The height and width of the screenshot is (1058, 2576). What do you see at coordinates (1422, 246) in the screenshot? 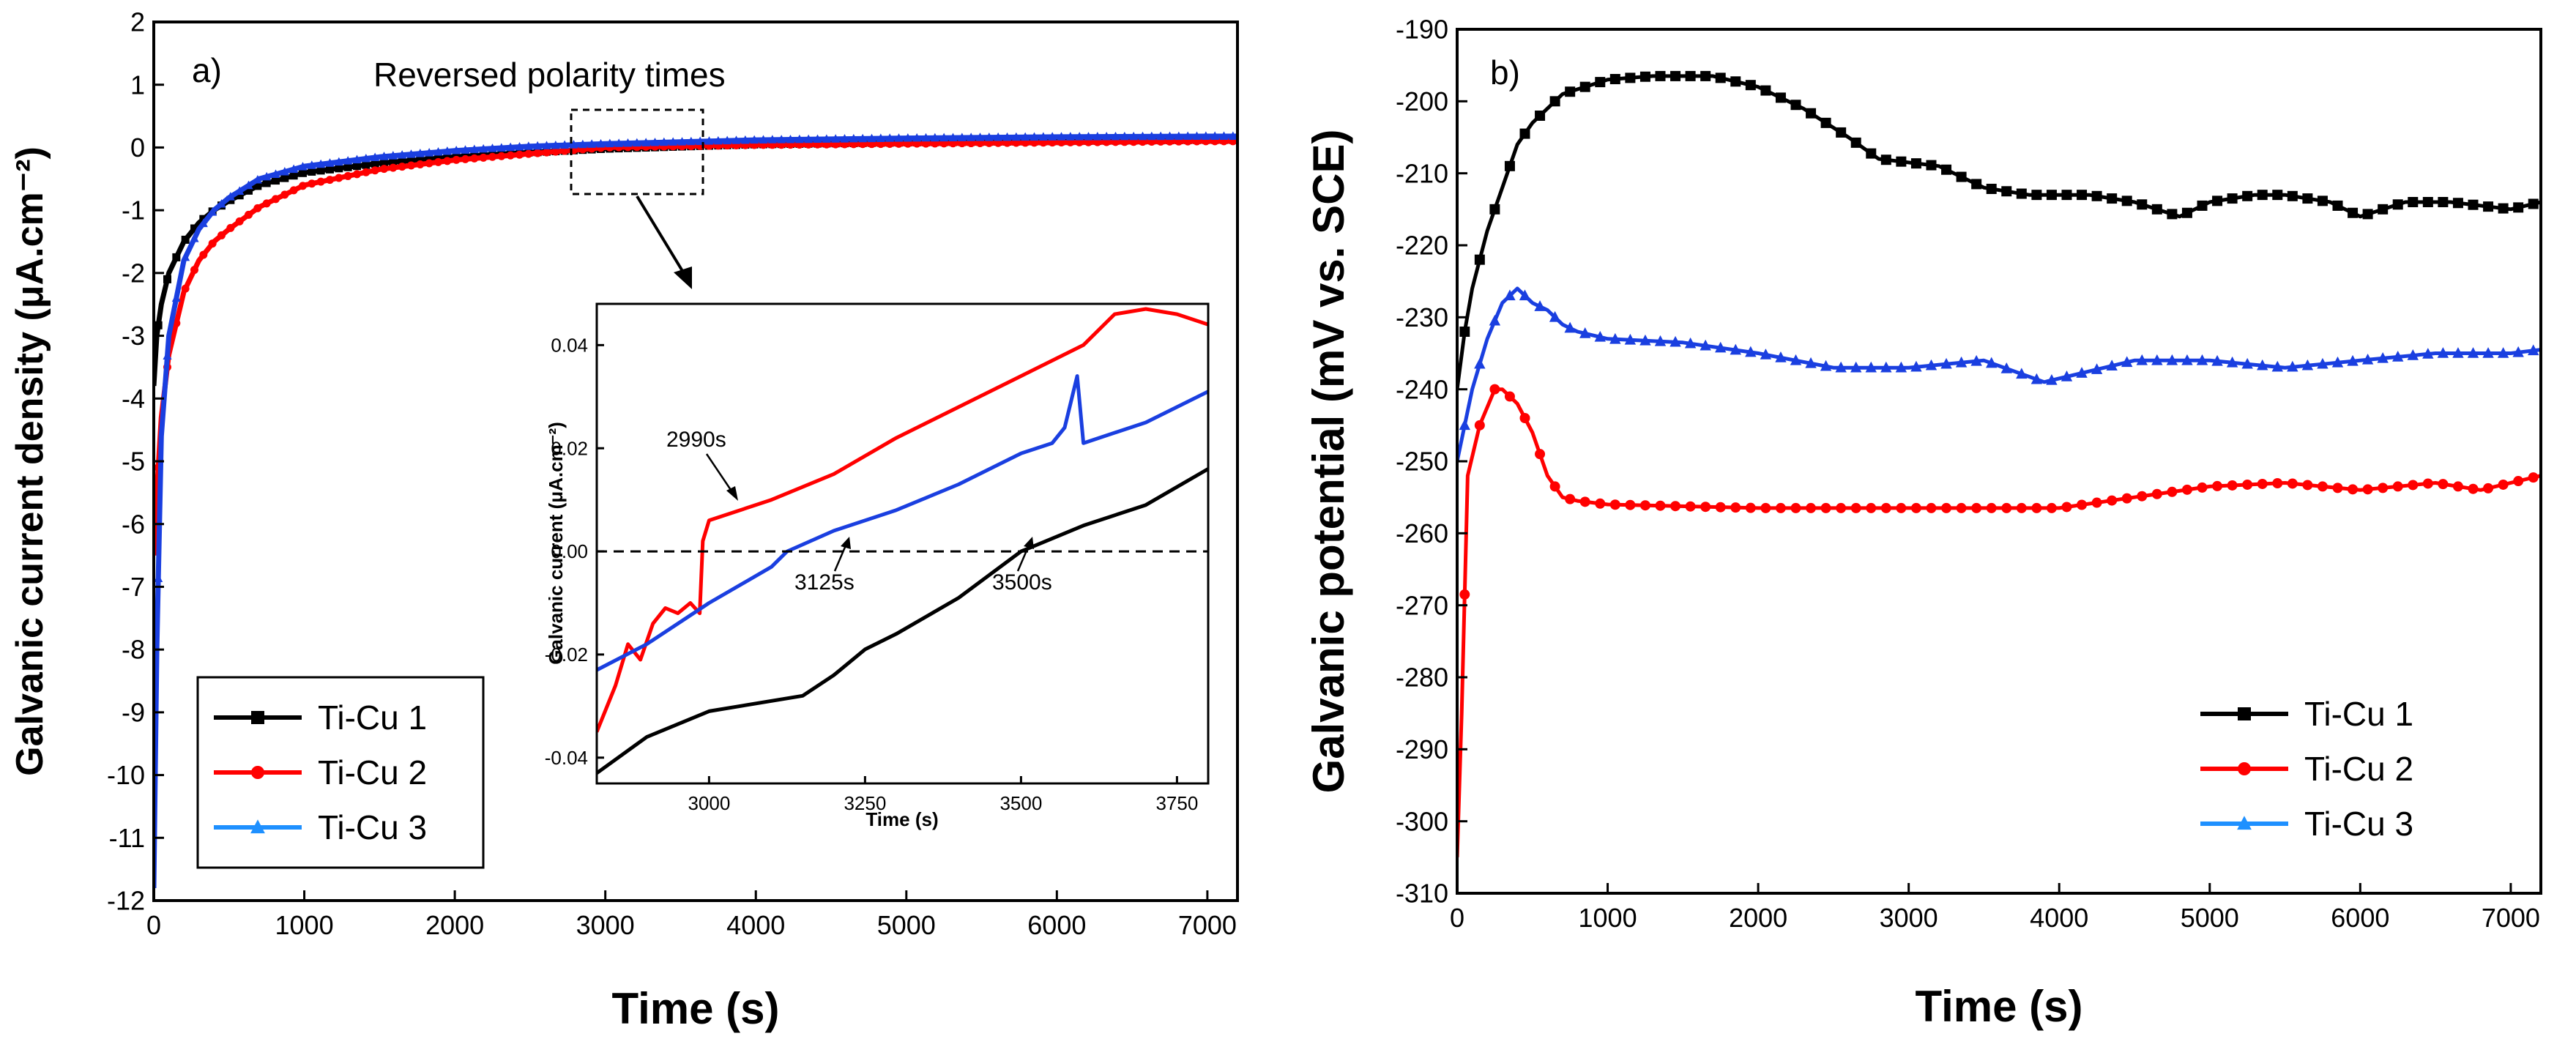
I see `y-tick-label: -220` at bounding box center [1422, 246].